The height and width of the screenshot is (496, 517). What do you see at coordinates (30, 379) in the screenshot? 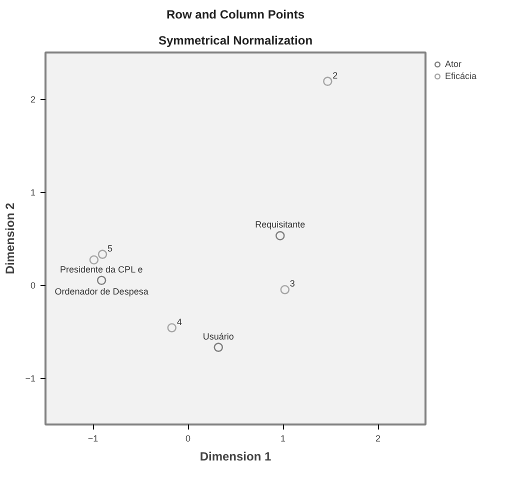
I see `y-tick-label: −1` at bounding box center [30, 379].